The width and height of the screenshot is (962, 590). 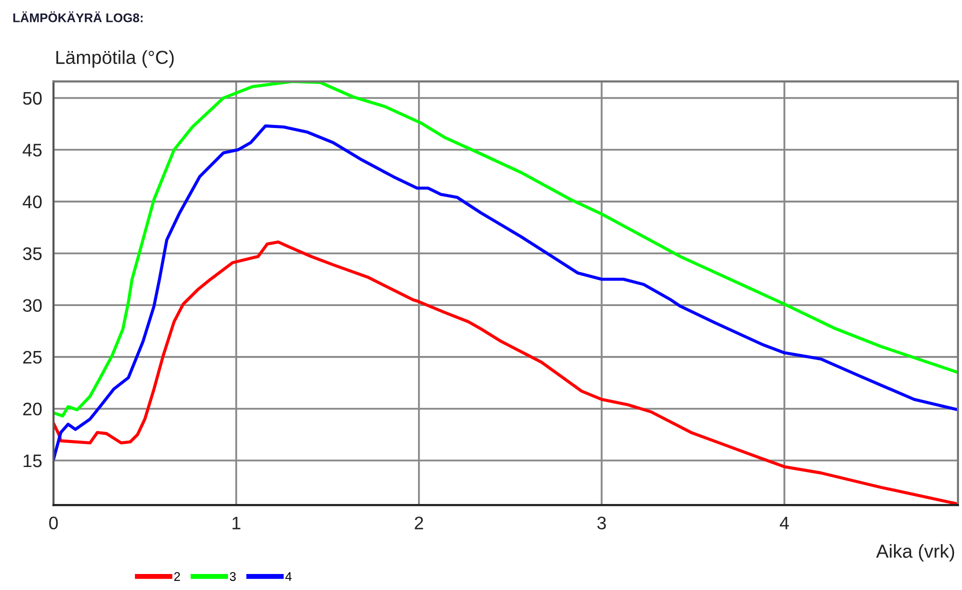 What do you see at coordinates (32, 305) in the screenshot?
I see `y-tick-label: 30` at bounding box center [32, 305].